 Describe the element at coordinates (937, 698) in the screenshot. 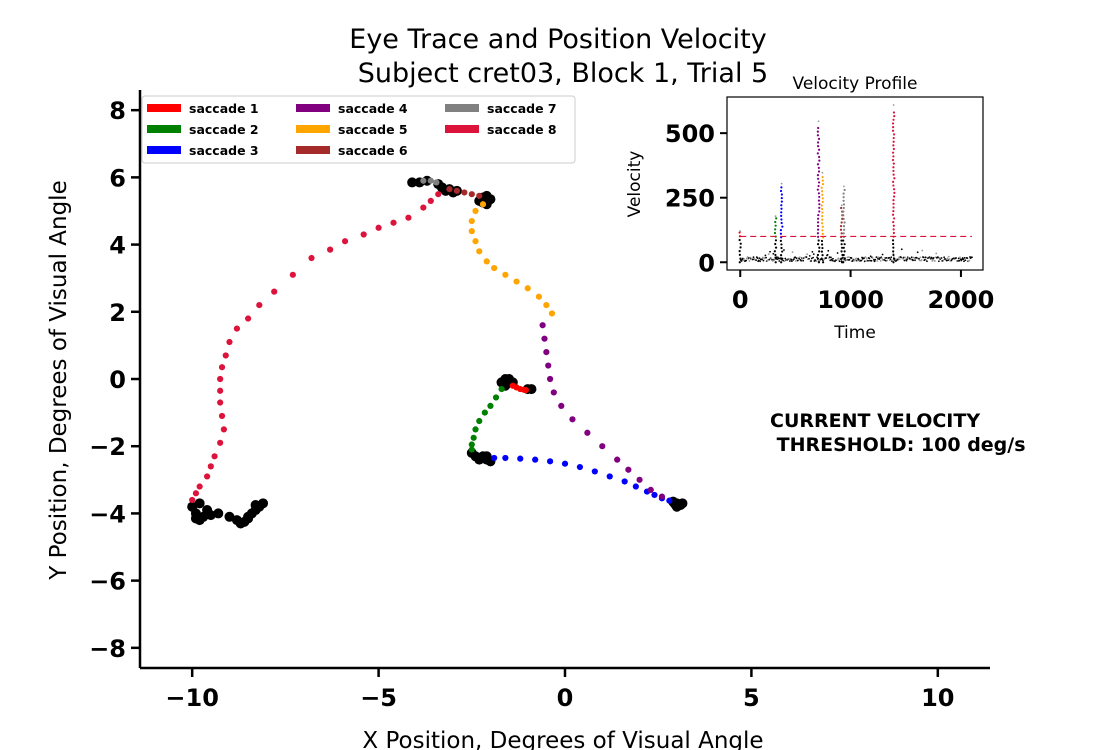

I see `x-tick-label: 10` at that location.